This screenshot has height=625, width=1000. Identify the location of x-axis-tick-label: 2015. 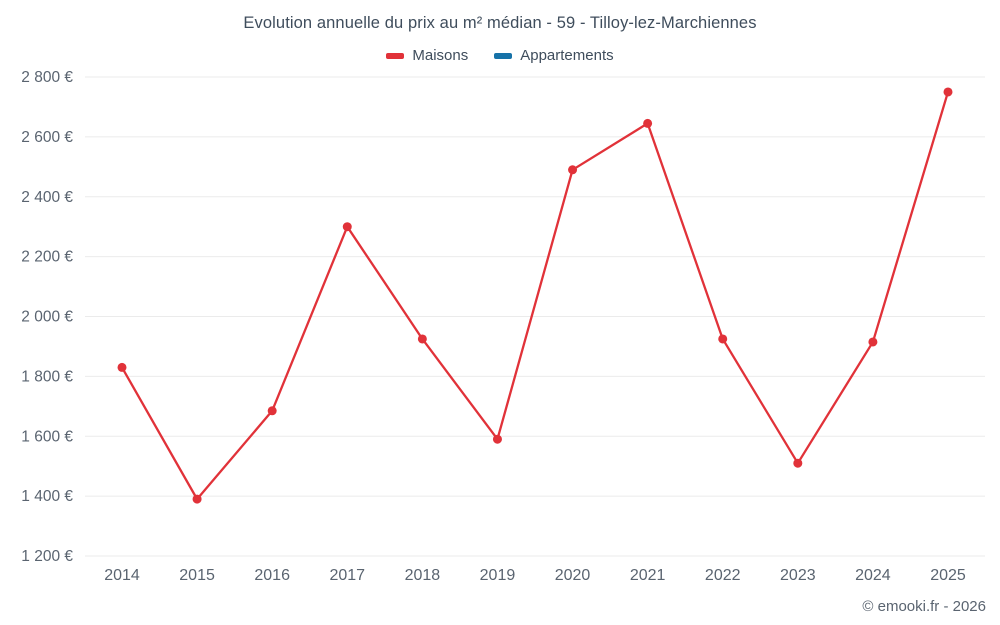
(197, 575).